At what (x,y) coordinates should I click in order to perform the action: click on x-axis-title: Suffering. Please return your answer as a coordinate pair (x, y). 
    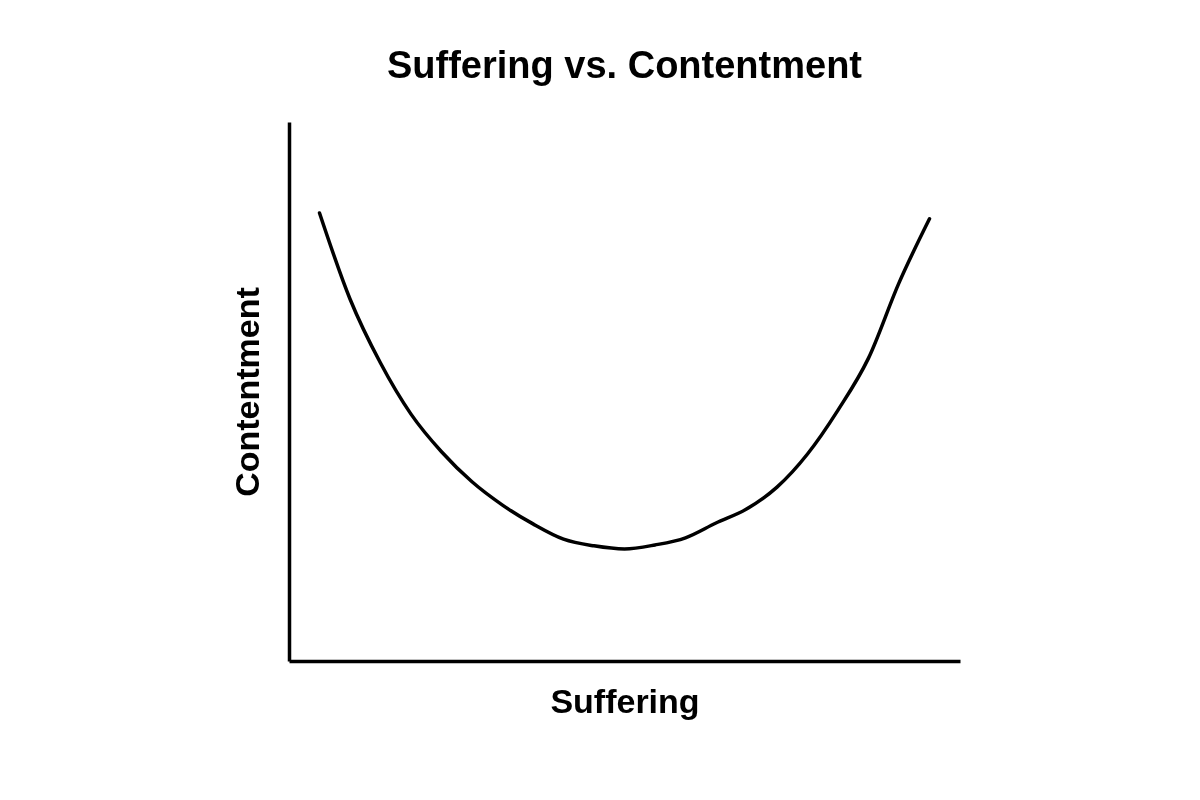
    Looking at the image, I should click on (625, 700).